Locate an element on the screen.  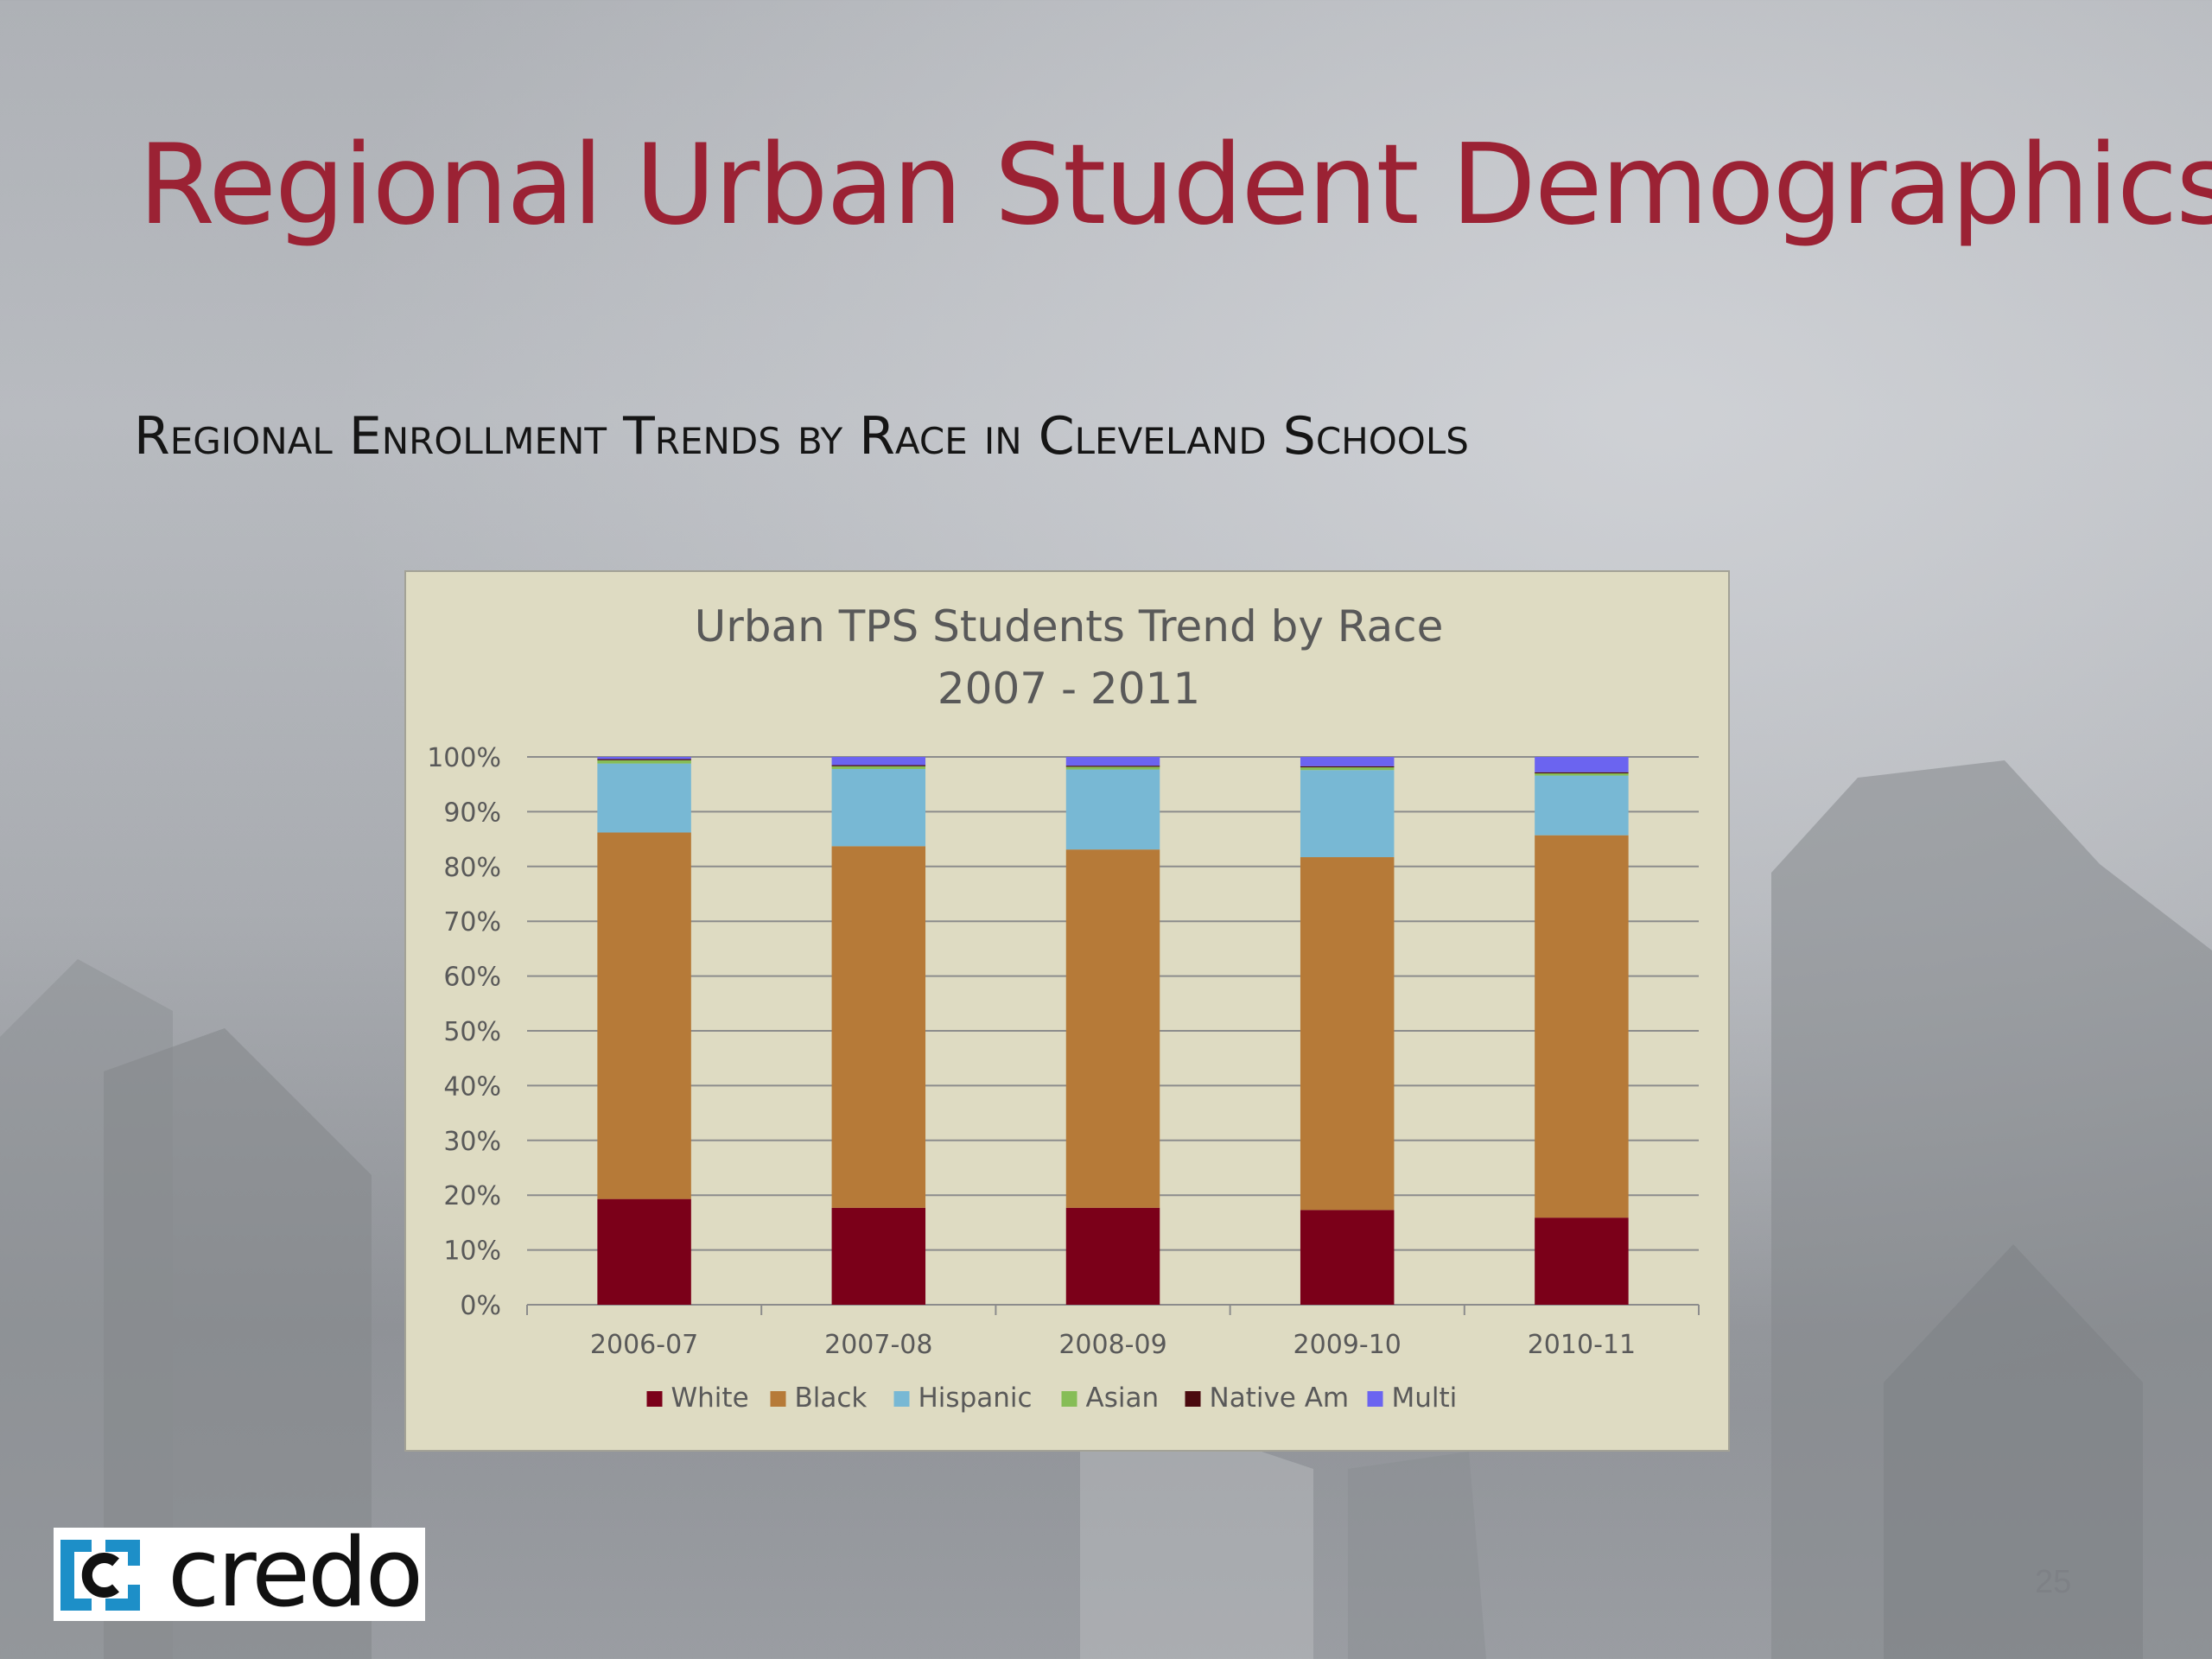
credo-logo: credo is located at coordinates (239, 1572).